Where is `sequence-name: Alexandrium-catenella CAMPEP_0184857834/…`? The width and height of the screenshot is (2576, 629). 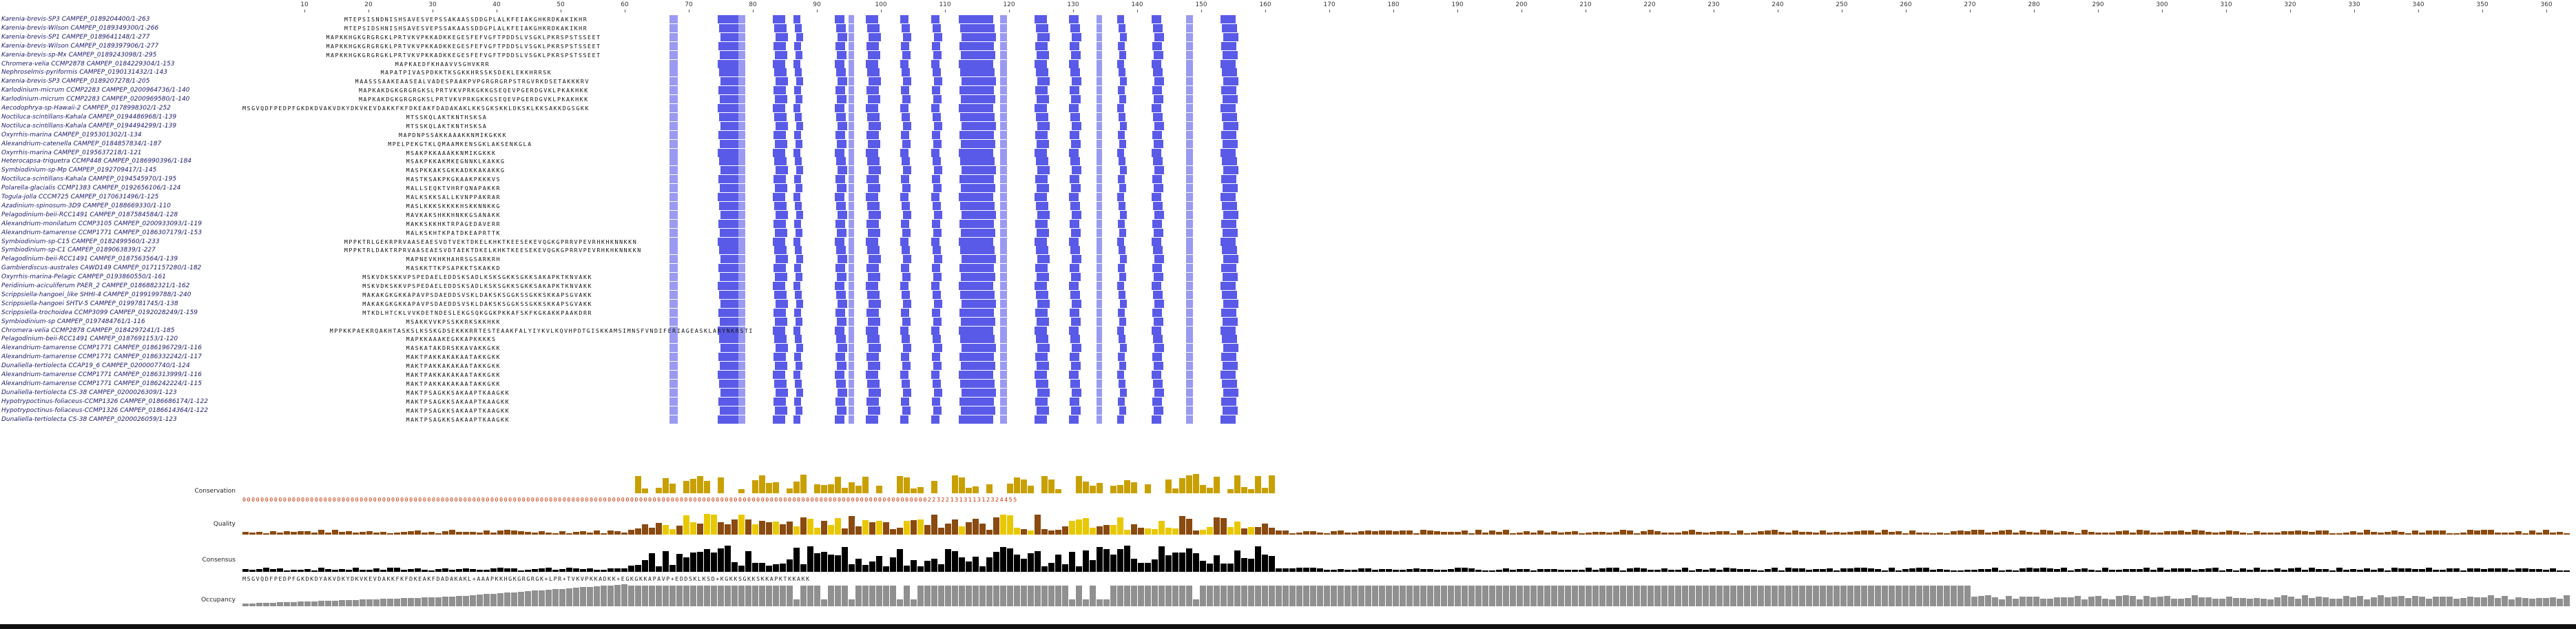 sequence-name: Alexandrium-catenella CAMPEP_0184857834/… is located at coordinates (81, 143).